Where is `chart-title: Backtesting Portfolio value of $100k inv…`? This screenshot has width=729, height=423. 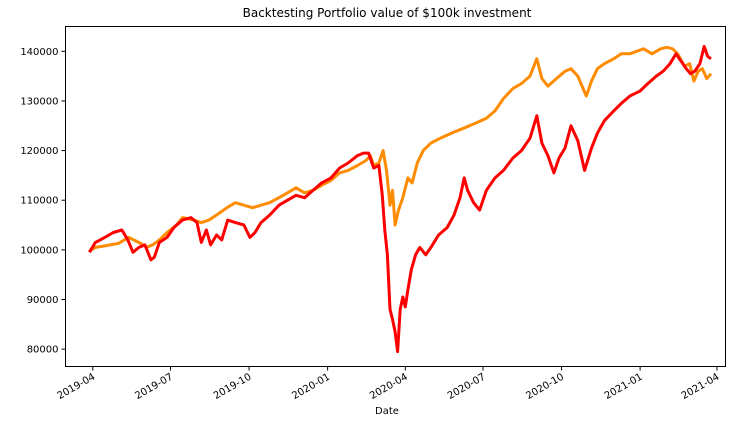
chart-title: Backtesting Portfolio value of $100k inv… is located at coordinates (387, 13).